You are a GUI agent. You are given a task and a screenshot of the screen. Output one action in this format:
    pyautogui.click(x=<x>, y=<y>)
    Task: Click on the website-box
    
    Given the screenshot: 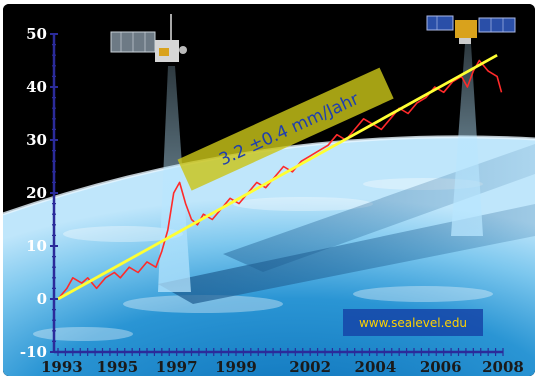 What is the action you would take?
    pyautogui.click(x=413, y=322)
    